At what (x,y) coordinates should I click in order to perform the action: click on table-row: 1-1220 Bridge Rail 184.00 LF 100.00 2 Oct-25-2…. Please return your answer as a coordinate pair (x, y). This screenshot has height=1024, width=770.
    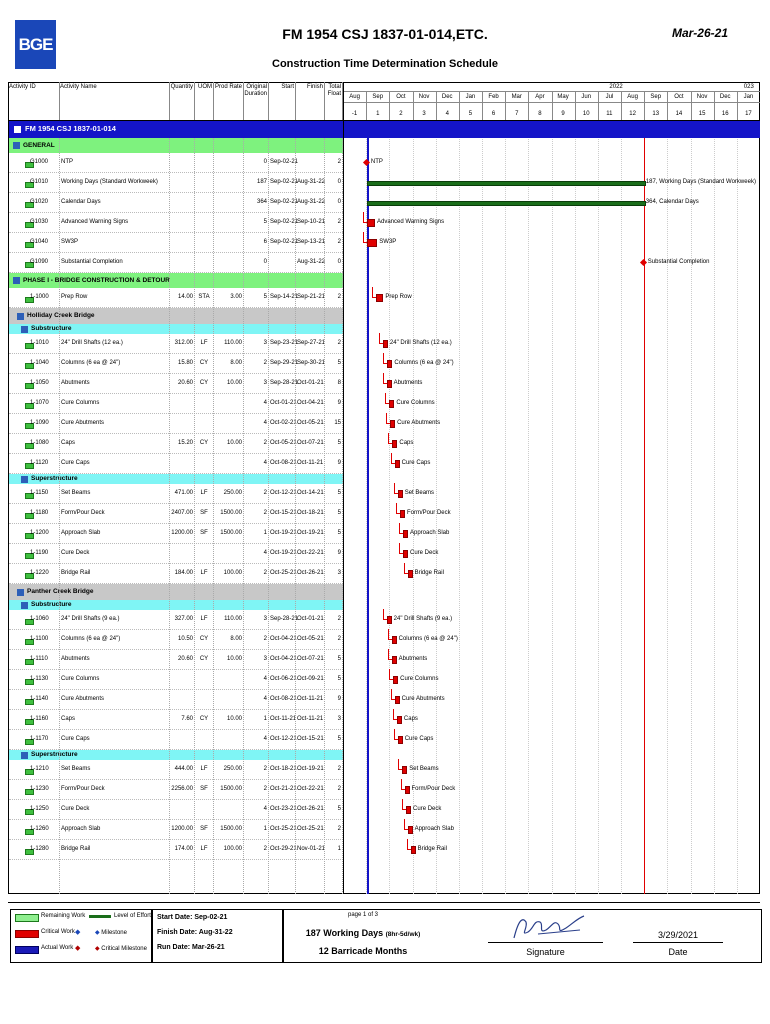
    Looking at the image, I should click on (176, 574).